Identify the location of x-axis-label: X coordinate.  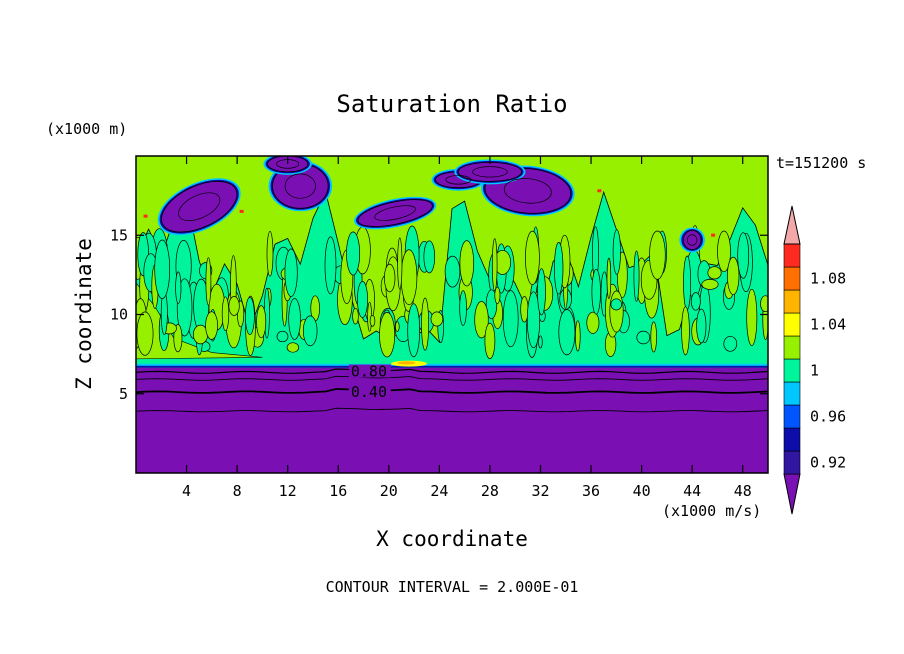
(452, 539).